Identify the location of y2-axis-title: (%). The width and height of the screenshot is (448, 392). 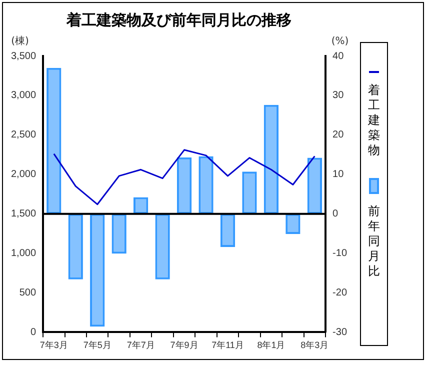
(340, 41).